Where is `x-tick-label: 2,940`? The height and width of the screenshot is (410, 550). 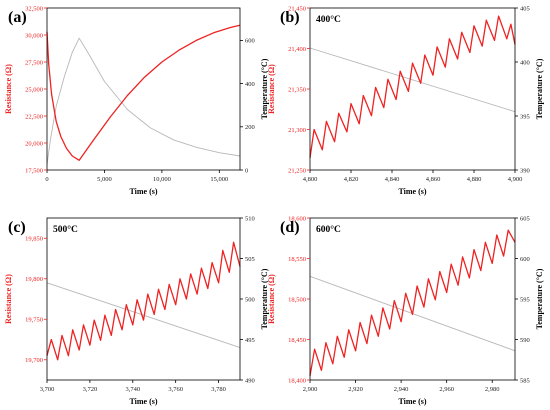 x-tick-label: 2,940 is located at coordinates (401, 389).